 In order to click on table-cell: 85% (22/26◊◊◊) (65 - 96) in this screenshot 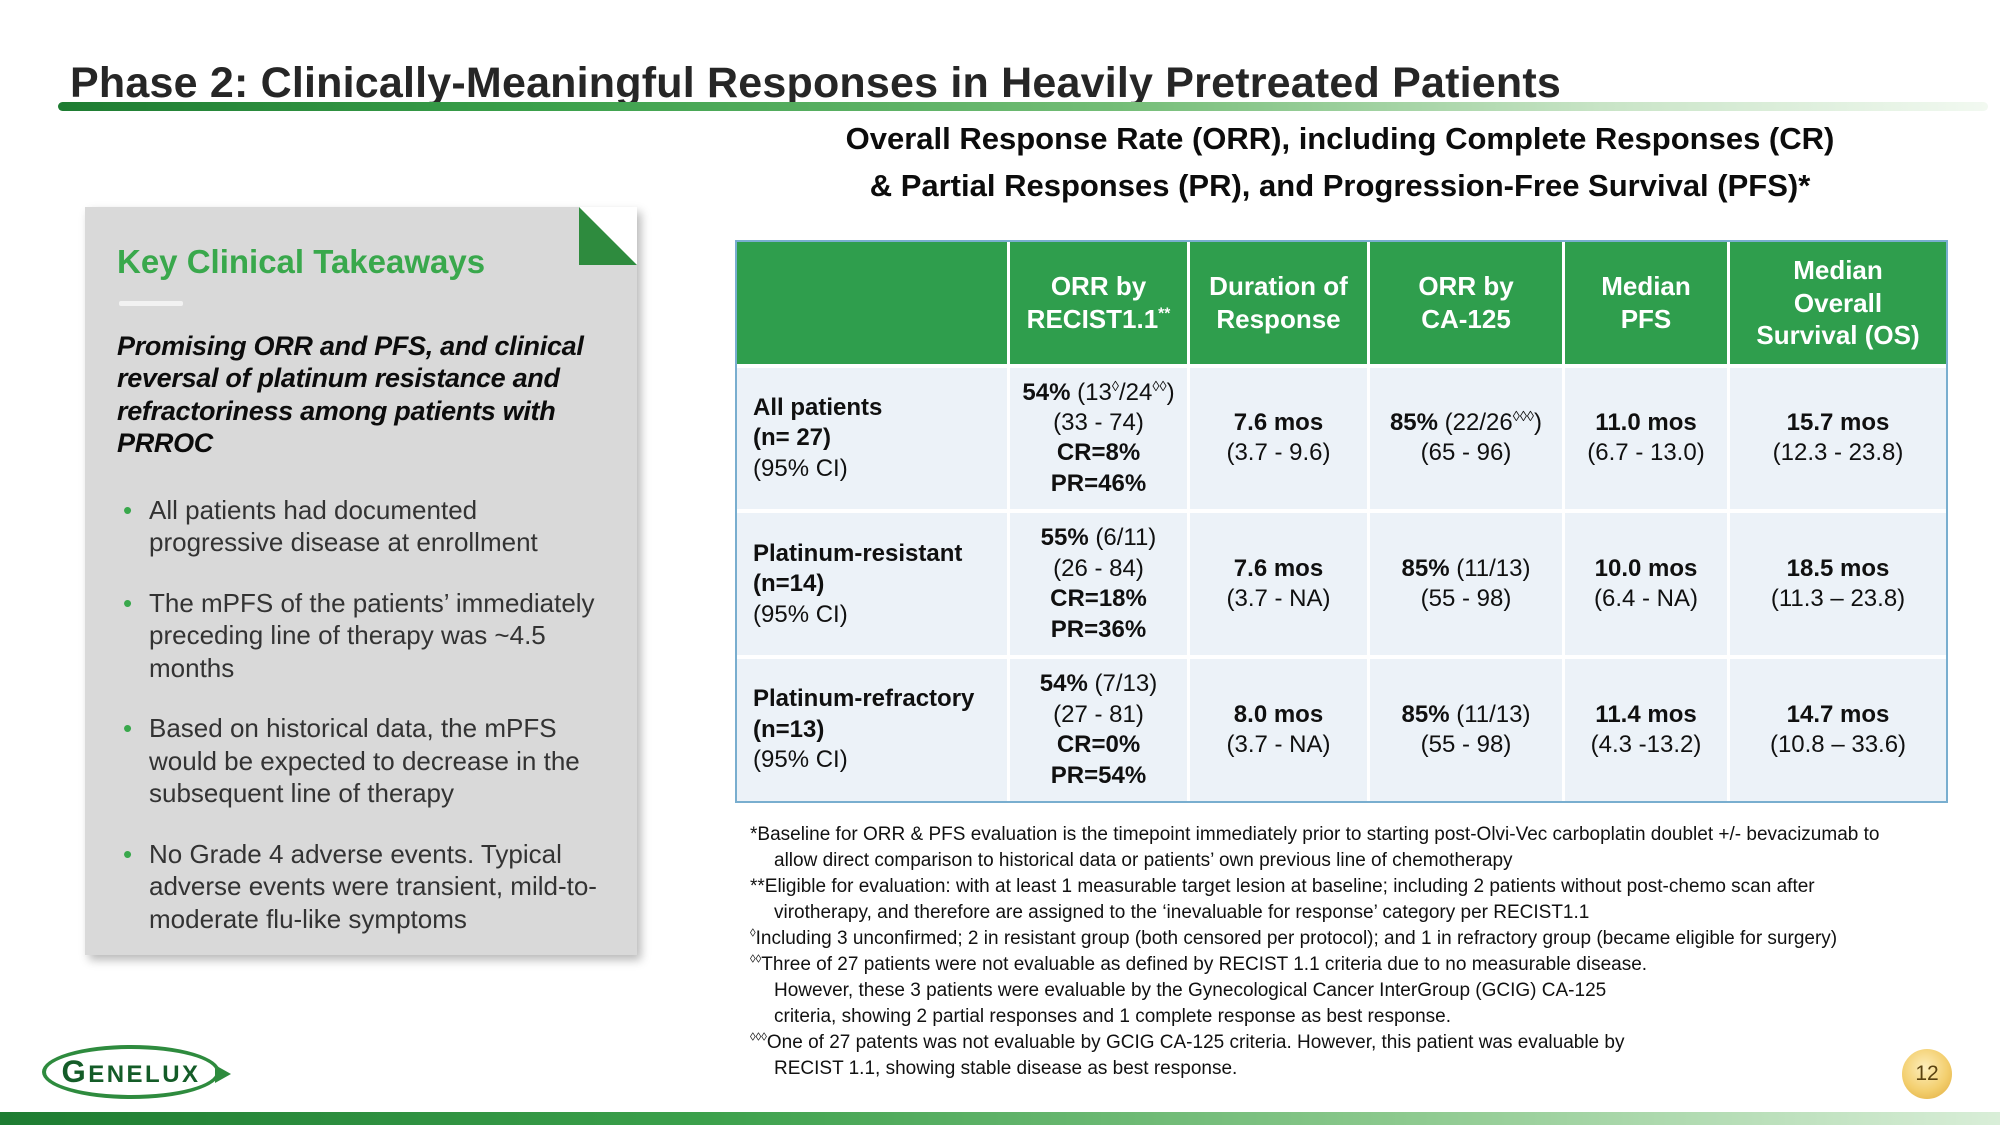, I will do `click(1464, 436)`.